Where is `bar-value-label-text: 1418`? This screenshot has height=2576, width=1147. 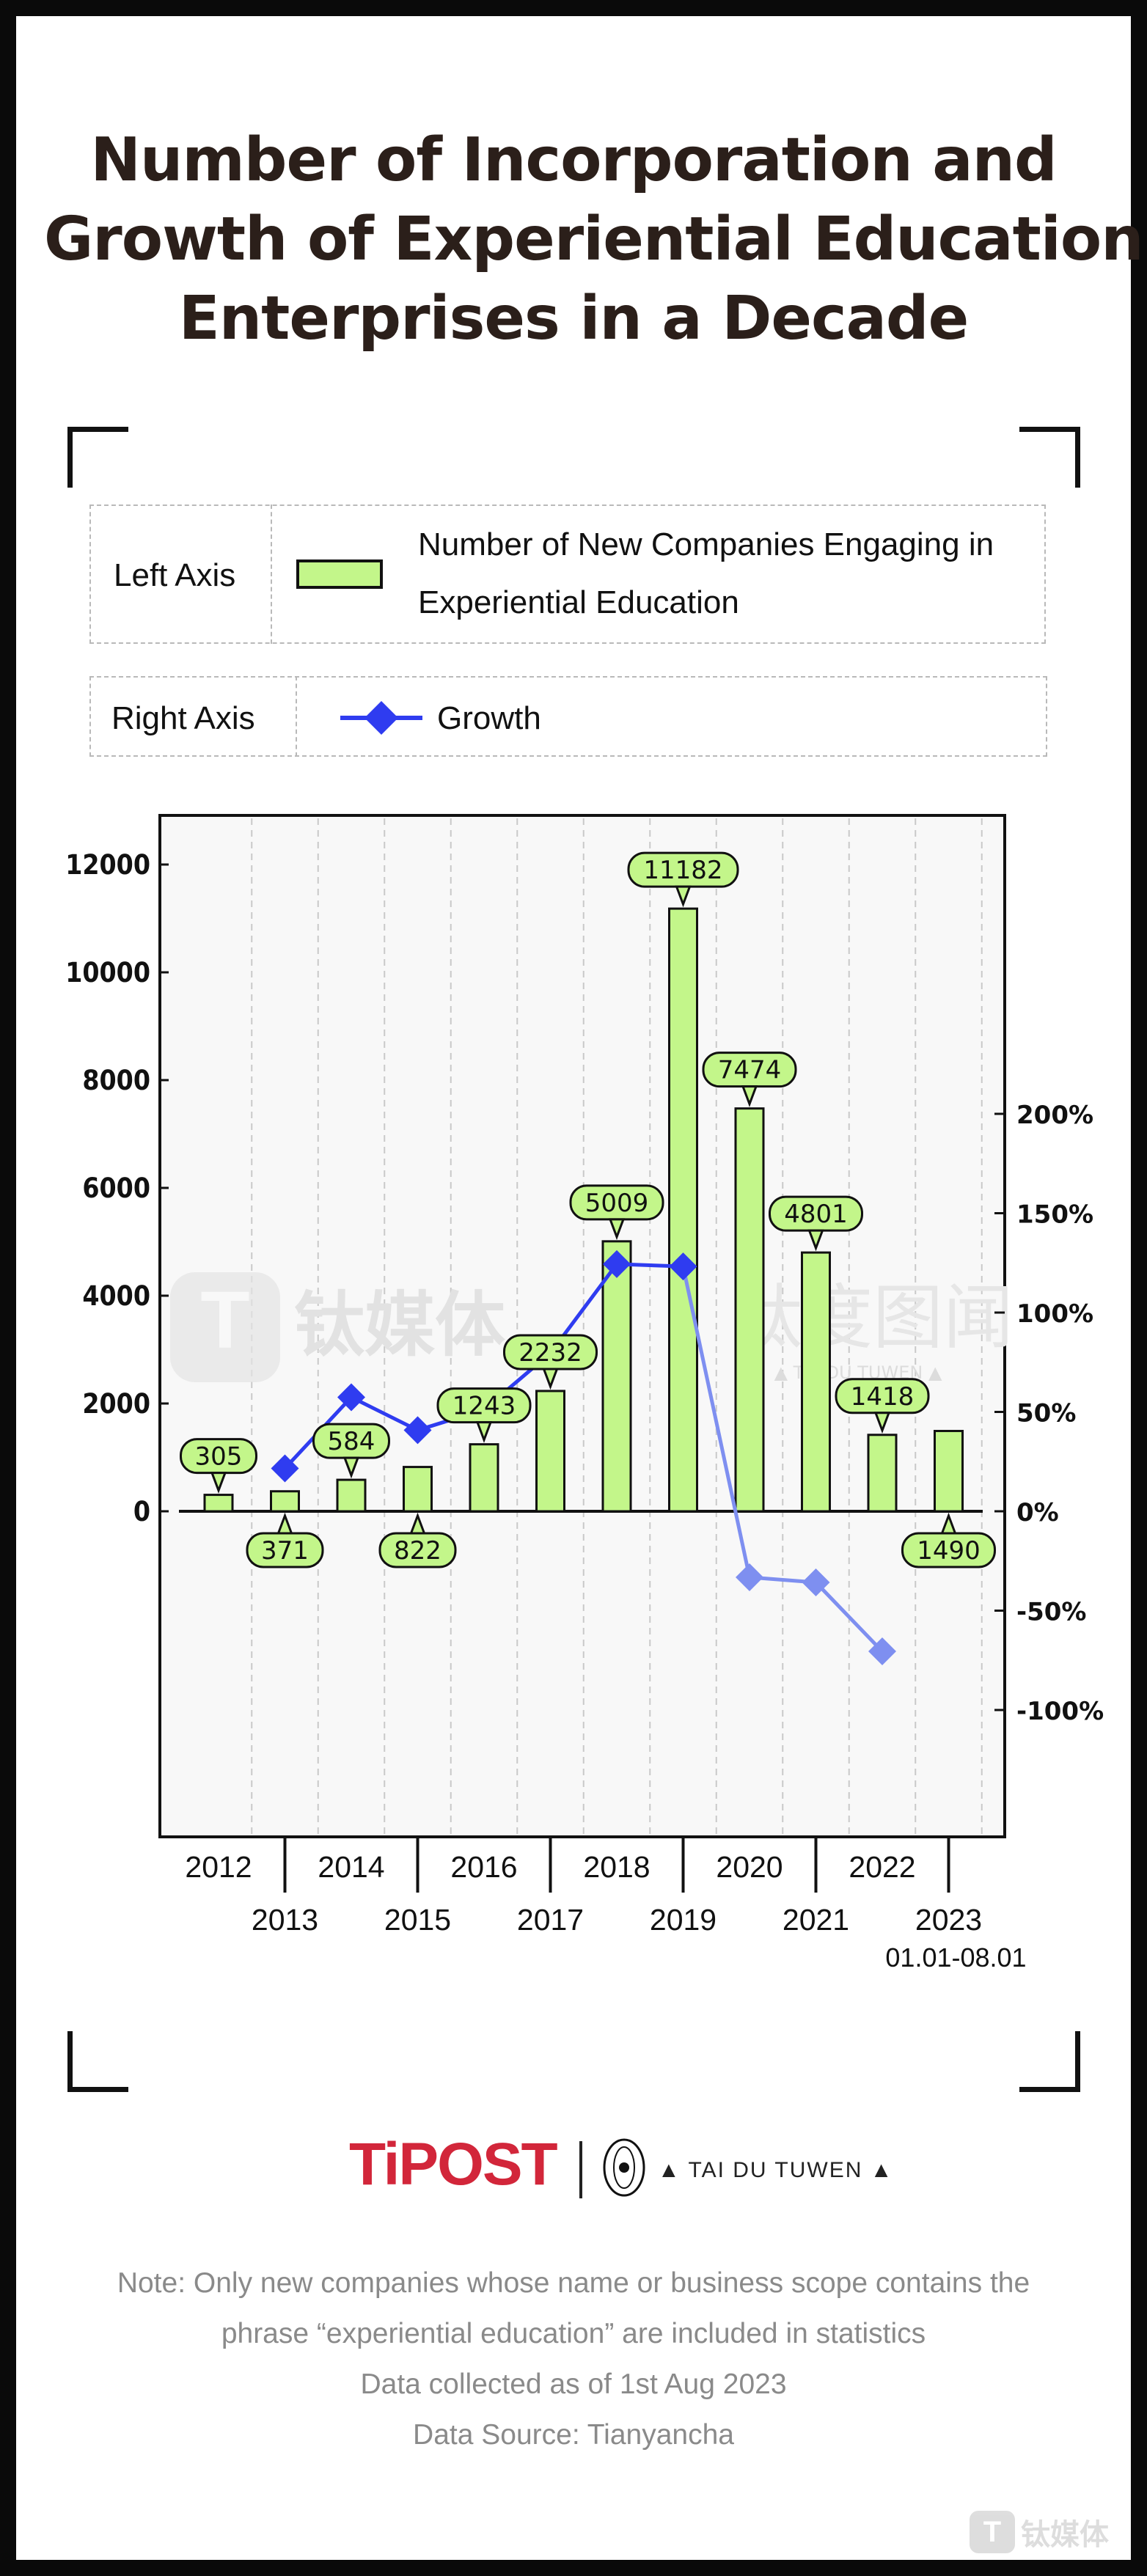
bar-value-label-text: 1418 is located at coordinates (883, 1397).